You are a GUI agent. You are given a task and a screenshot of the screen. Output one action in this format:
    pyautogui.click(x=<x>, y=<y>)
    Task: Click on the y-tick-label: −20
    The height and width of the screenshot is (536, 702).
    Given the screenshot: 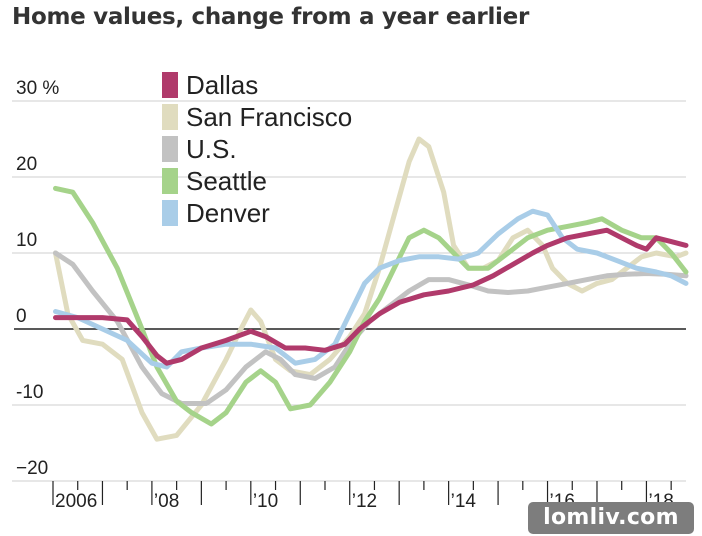 What is the action you would take?
    pyautogui.click(x=32, y=468)
    